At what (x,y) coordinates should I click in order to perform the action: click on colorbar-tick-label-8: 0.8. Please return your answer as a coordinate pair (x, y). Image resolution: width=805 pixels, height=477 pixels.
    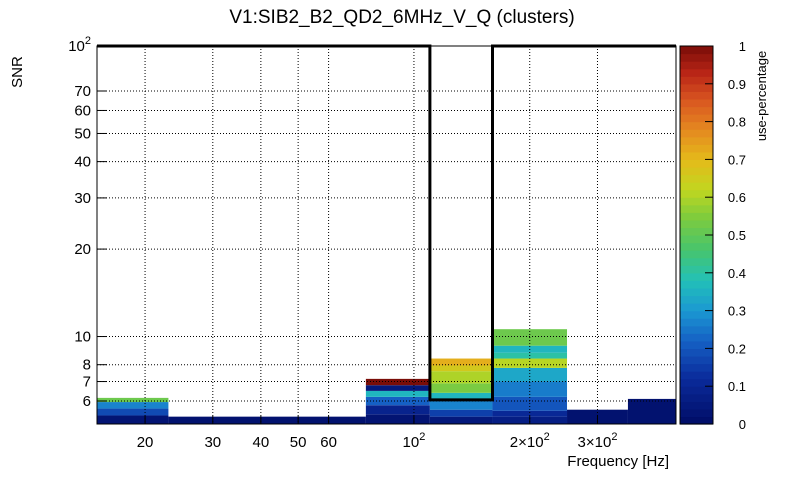
    Looking at the image, I should click on (737, 122).